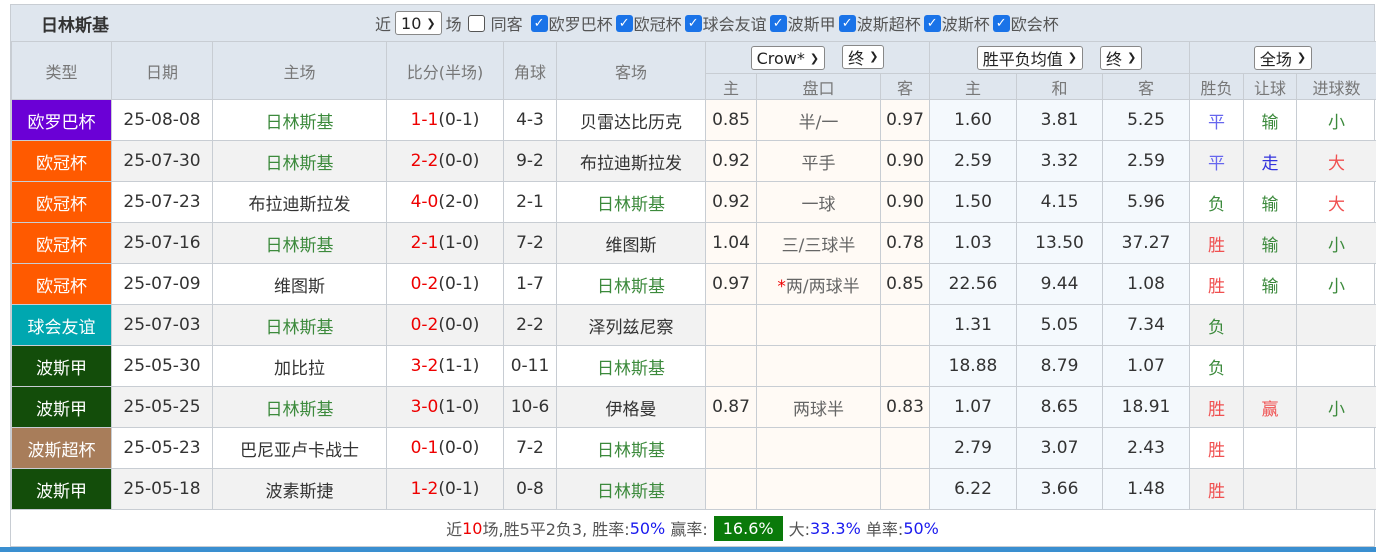 The image size is (1376, 552). Describe the element at coordinates (162, 243) in the screenshot. I see `match-date: 25-07-16` at that location.